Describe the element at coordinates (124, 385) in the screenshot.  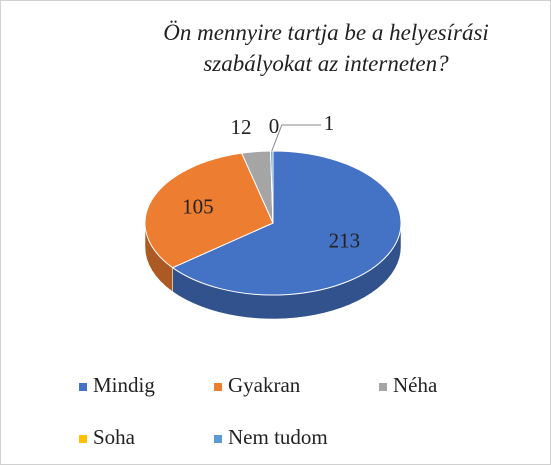
I see `legend-label: Mindig` at that location.